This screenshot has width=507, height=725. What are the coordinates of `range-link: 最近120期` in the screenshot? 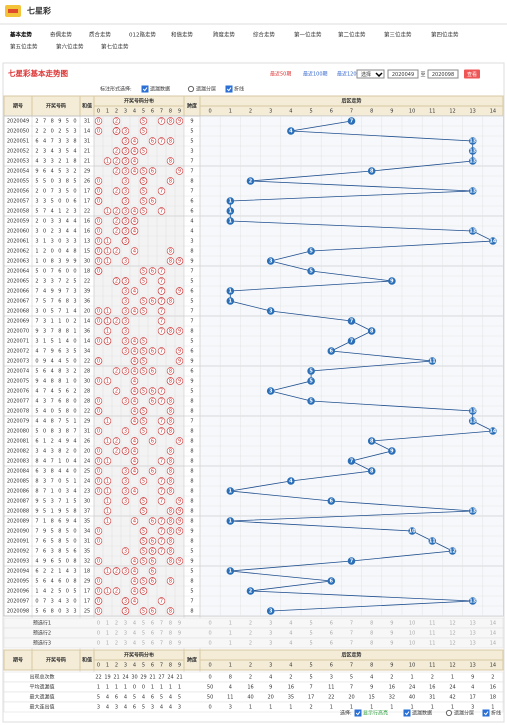 It's located at (349, 74).